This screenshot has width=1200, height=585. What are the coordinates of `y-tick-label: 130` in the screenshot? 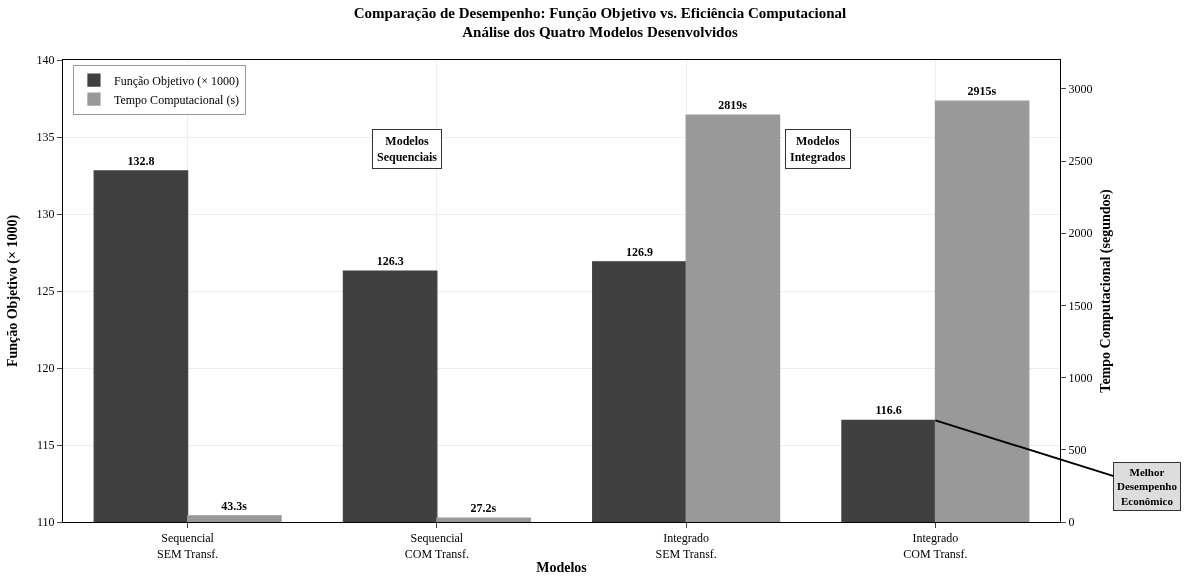 It's located at (45, 214).